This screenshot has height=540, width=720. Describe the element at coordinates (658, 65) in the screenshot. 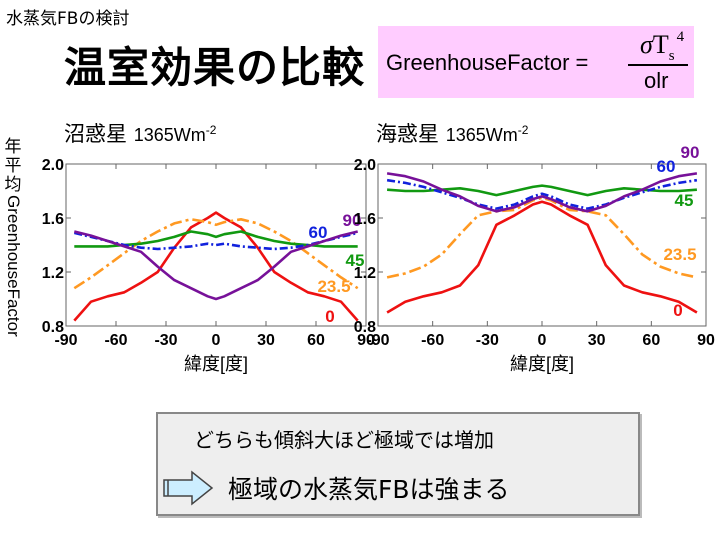

I see `formula-fraction-bar` at that location.